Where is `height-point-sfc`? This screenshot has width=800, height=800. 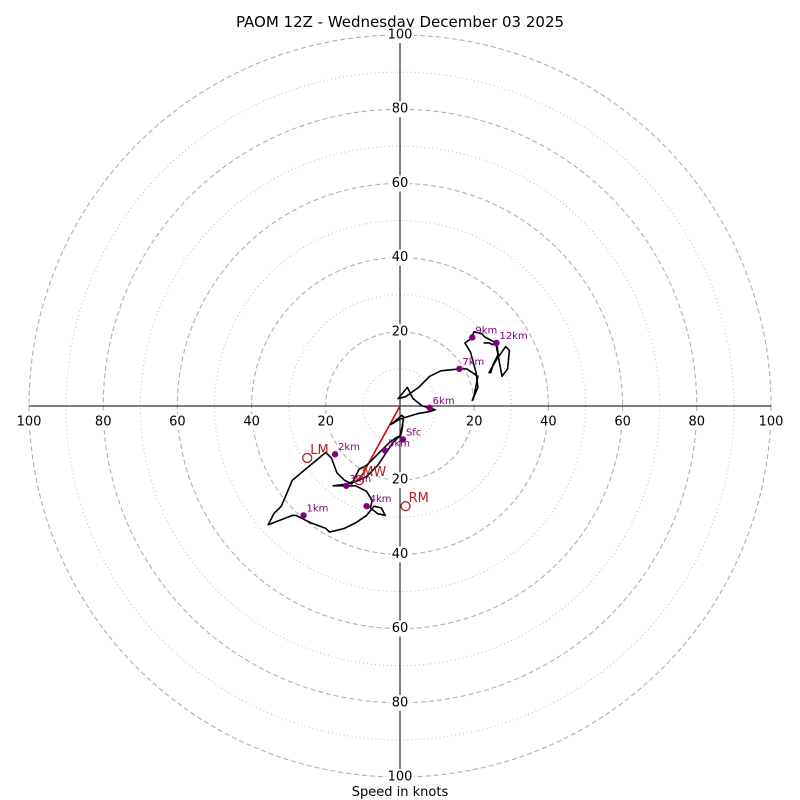 height-point-sfc is located at coordinates (403, 439).